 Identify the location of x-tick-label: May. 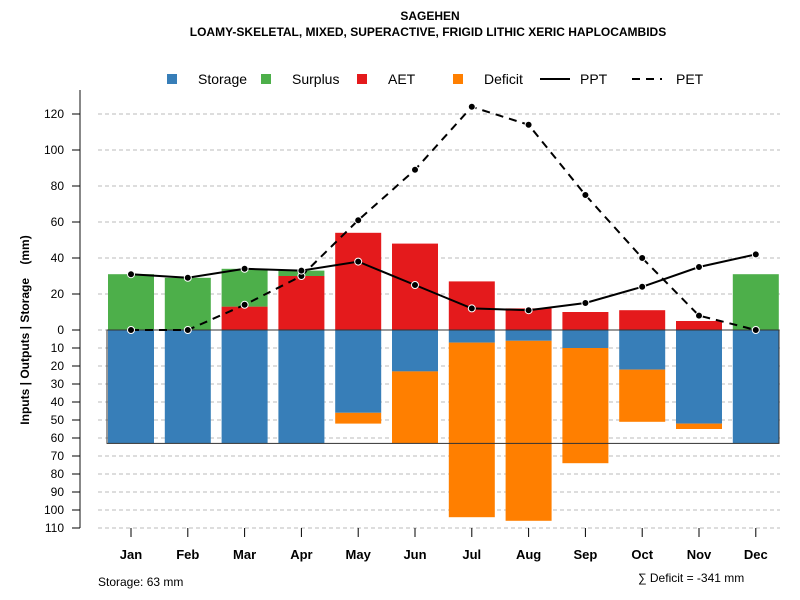
(359, 554).